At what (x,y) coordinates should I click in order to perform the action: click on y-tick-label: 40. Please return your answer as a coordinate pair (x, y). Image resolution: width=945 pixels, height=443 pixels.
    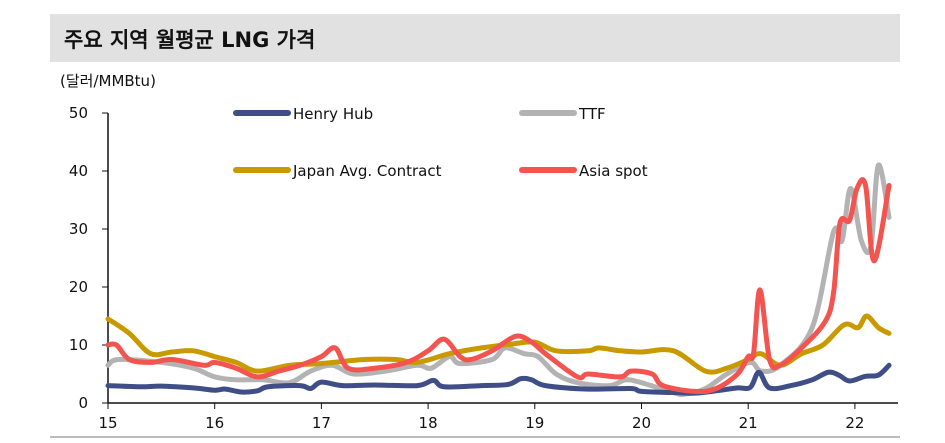
    Looking at the image, I should click on (78, 171).